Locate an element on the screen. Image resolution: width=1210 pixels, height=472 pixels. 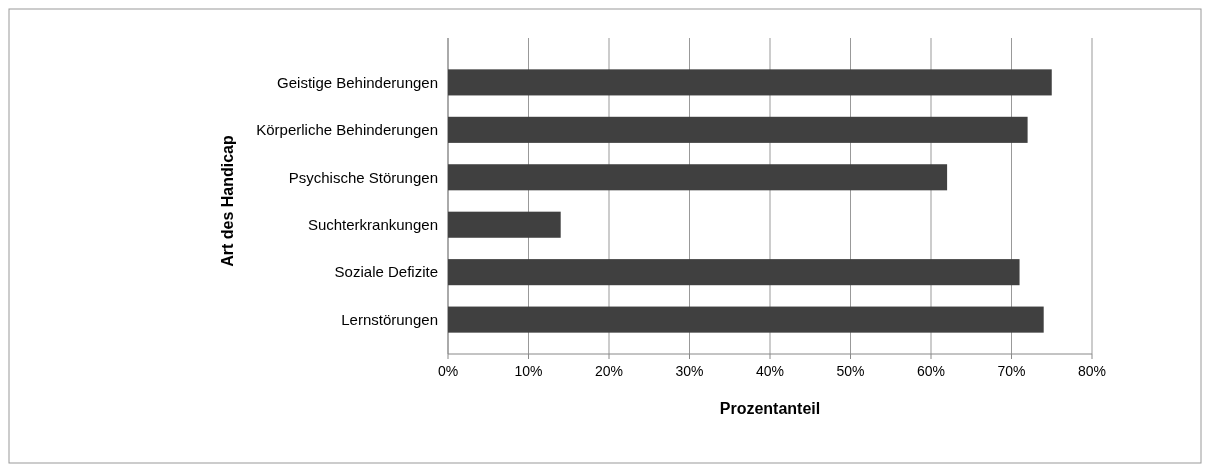
y-axis-title: Art des Handicap is located at coordinates (227, 200).